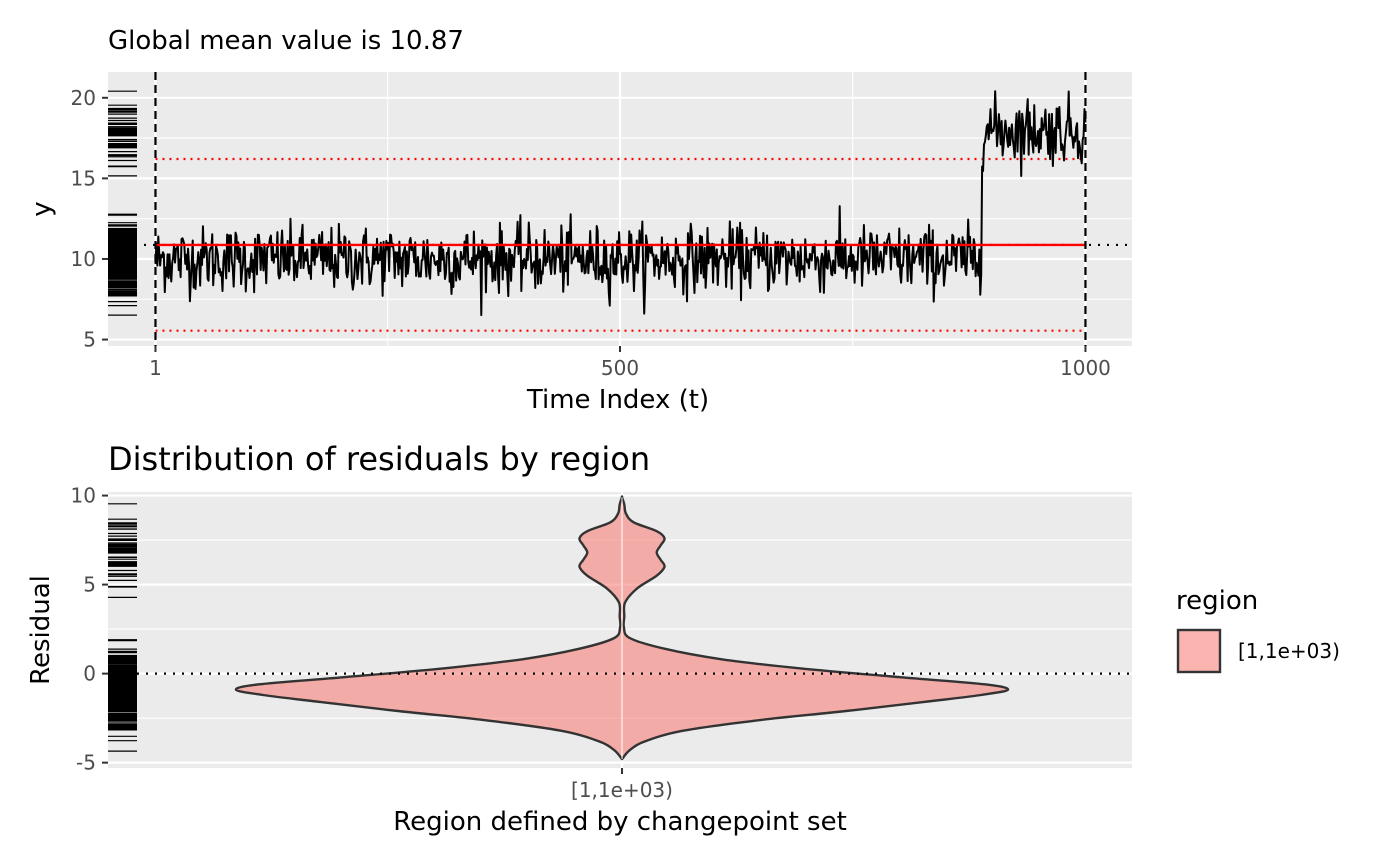 The image size is (1400, 866). What do you see at coordinates (89, 674) in the screenshot?
I see `y-tick-label: 0` at bounding box center [89, 674].